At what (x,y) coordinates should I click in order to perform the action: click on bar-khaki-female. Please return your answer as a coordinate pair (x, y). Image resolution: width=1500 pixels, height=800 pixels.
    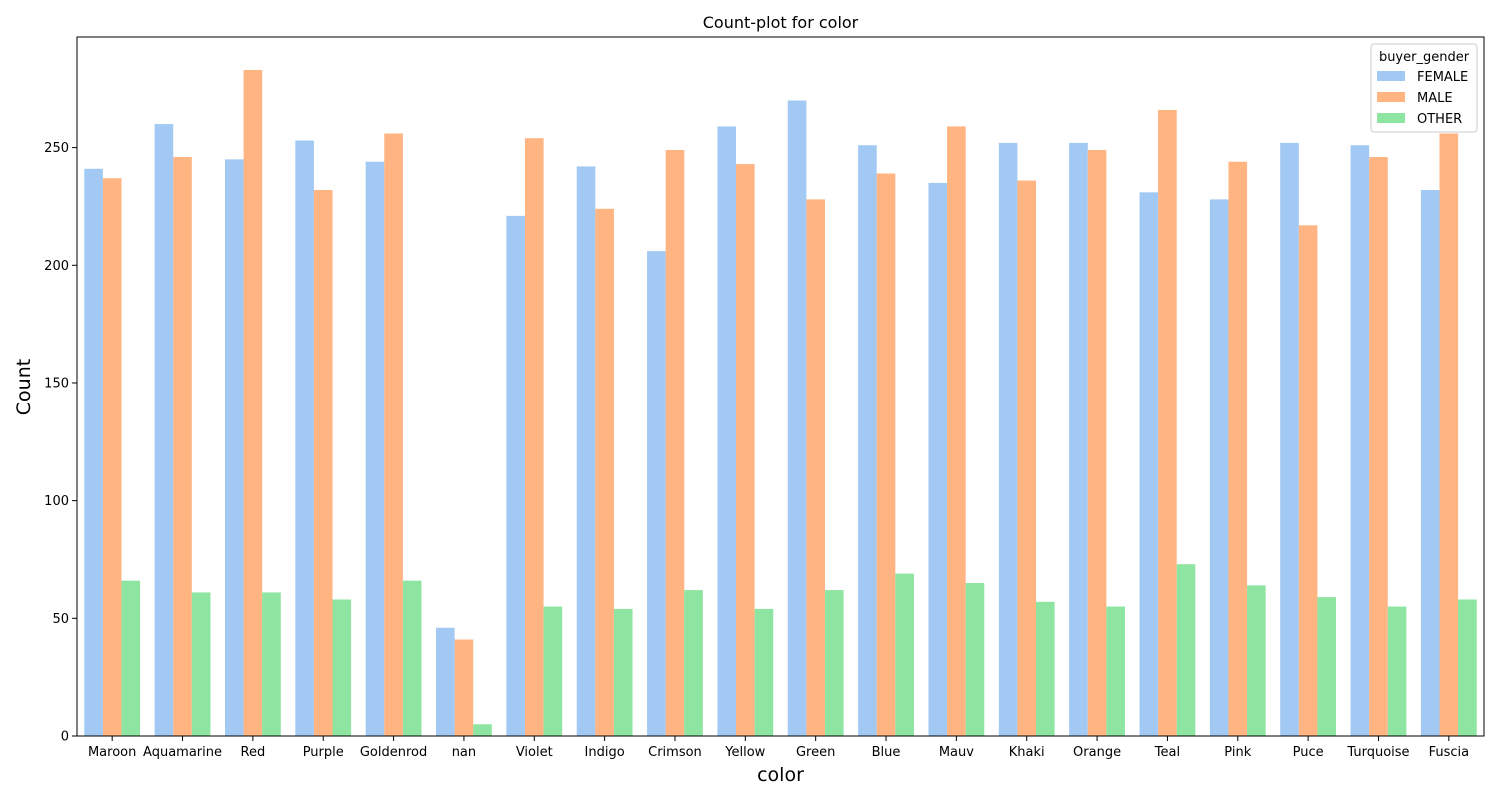
    Looking at the image, I should click on (1008, 439).